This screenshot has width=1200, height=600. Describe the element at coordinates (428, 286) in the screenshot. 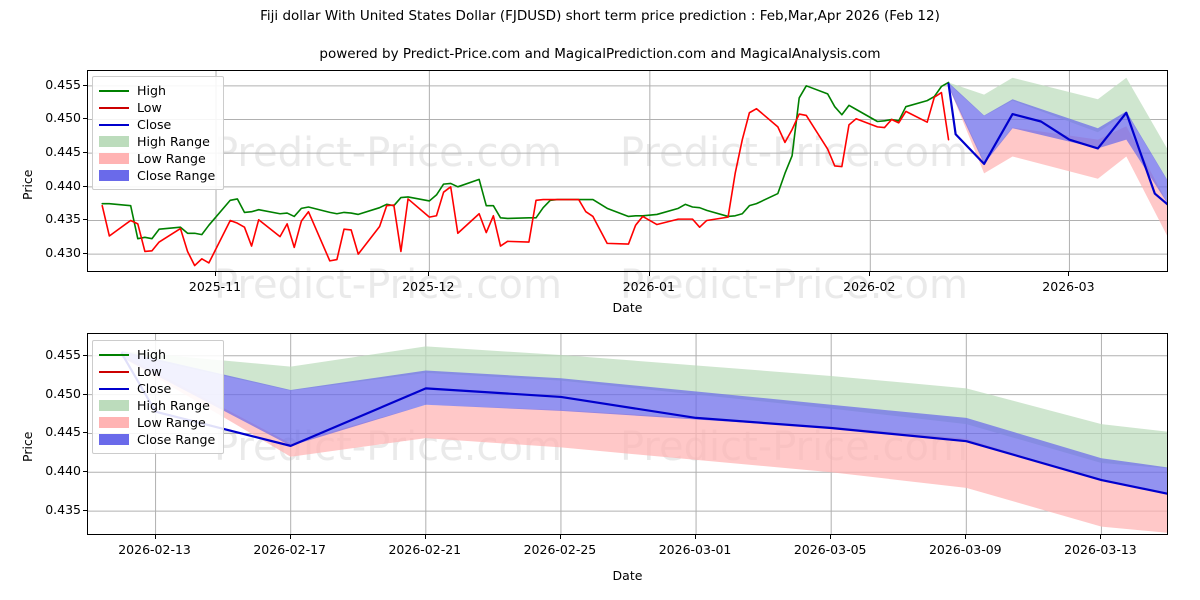

I see `x-tick-label: 2025-12` at that location.